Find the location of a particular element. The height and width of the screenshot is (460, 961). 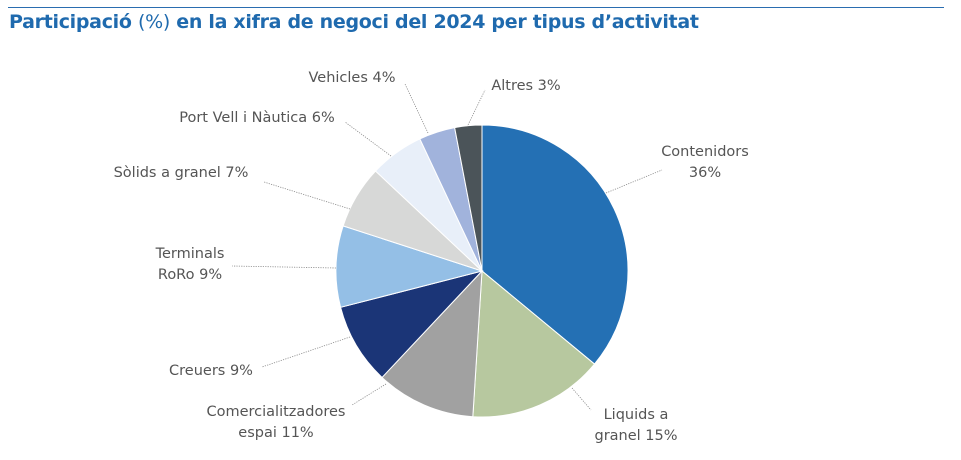

data-label: Vehicles 4% is located at coordinates (351, 78).